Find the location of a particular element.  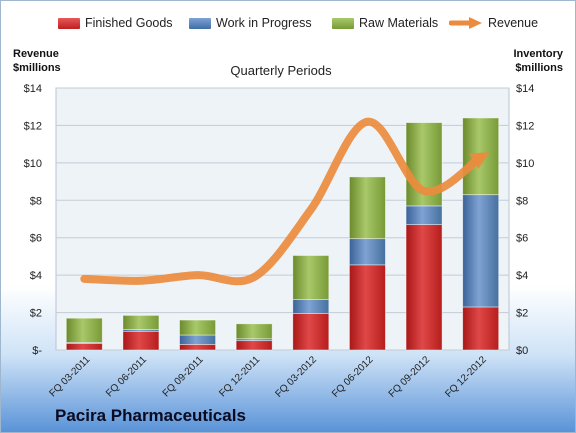

legend-item-work-in-progress: Work in Progress is located at coordinates (250, 23).